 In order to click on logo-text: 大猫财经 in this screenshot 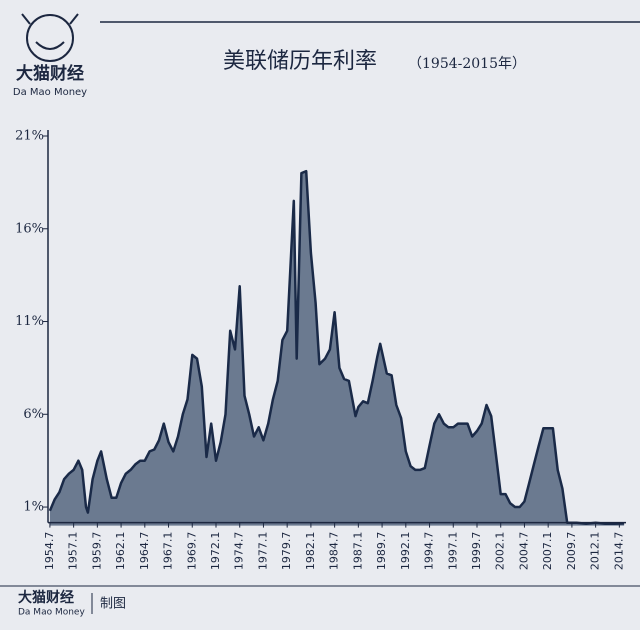, I will do `click(50, 73)`.